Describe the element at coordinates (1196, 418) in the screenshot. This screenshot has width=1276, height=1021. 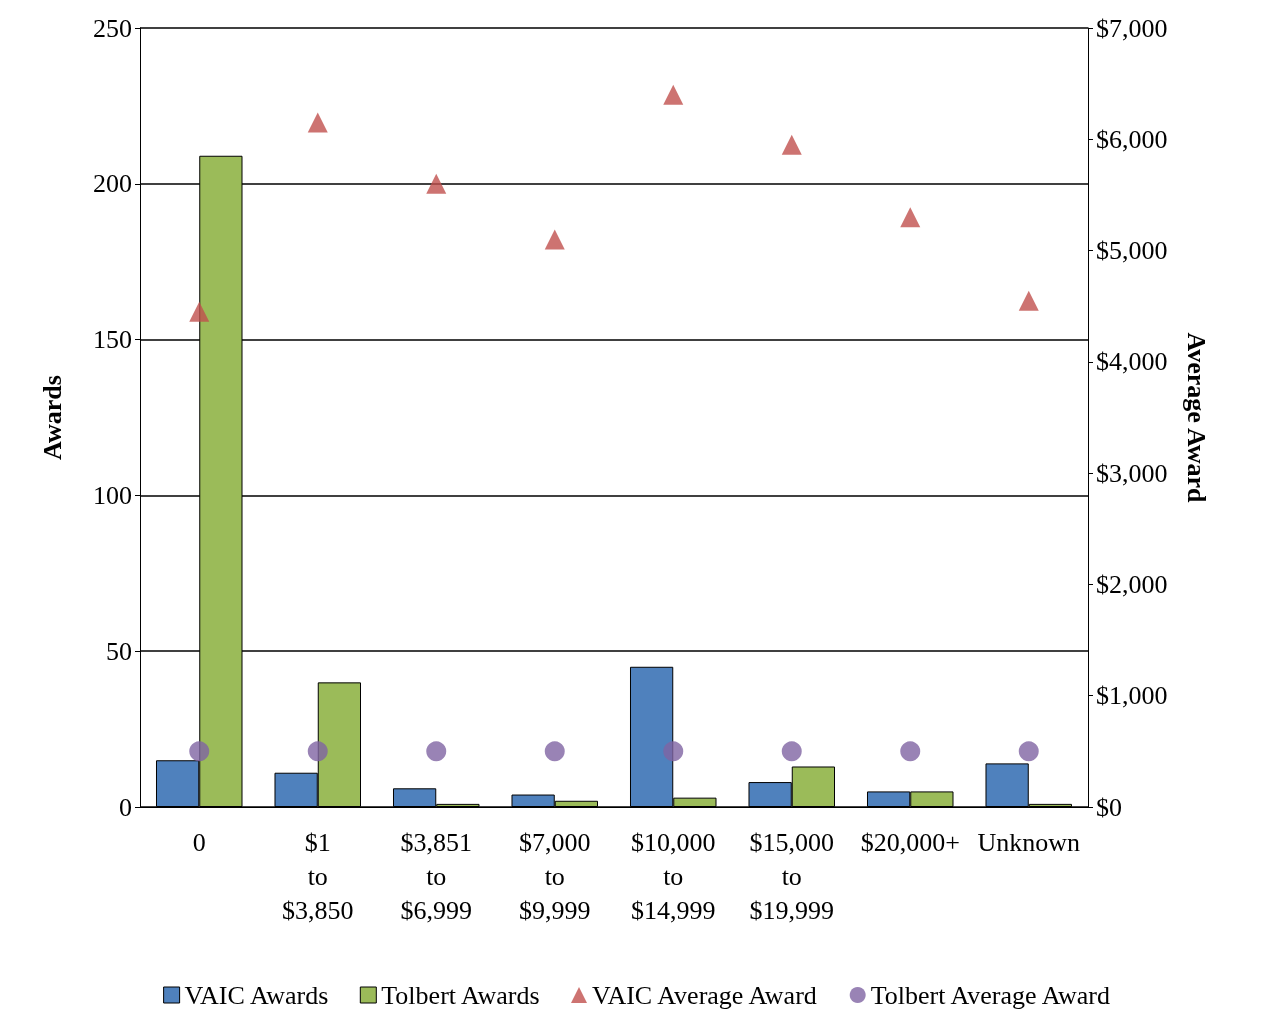
I see `y2-axis-title: Average Award` at that location.